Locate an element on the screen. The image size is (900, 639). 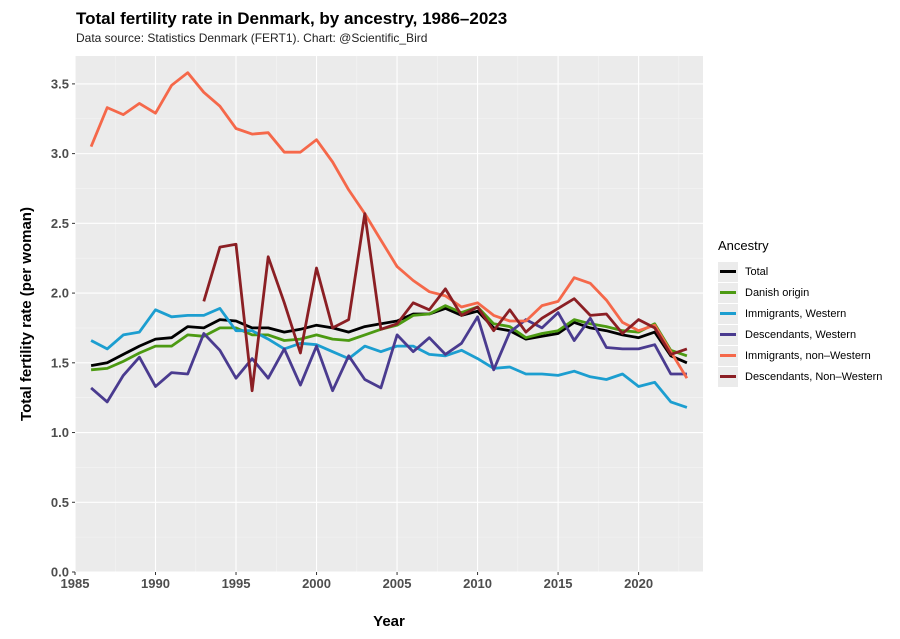
legend-item-descendants-non-western: Descendants, Non–Western is located at coordinates (808, 376).